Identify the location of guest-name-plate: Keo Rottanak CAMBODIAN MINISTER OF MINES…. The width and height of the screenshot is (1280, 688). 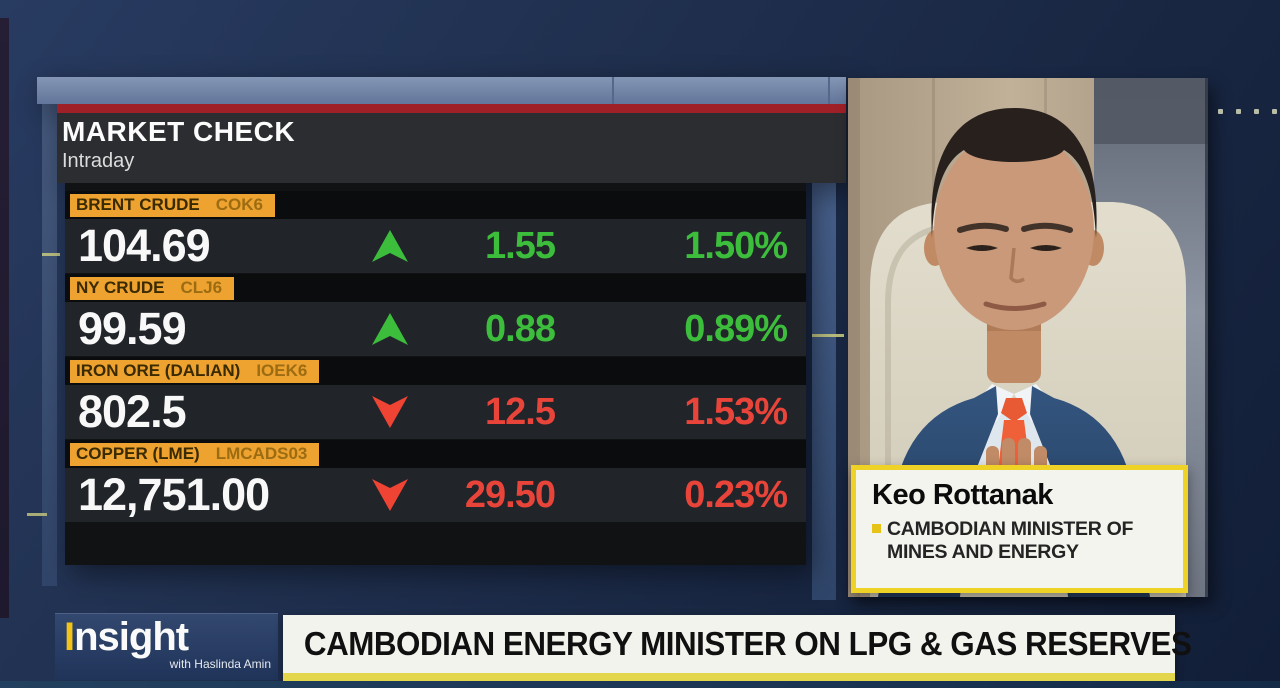
(1019, 529).